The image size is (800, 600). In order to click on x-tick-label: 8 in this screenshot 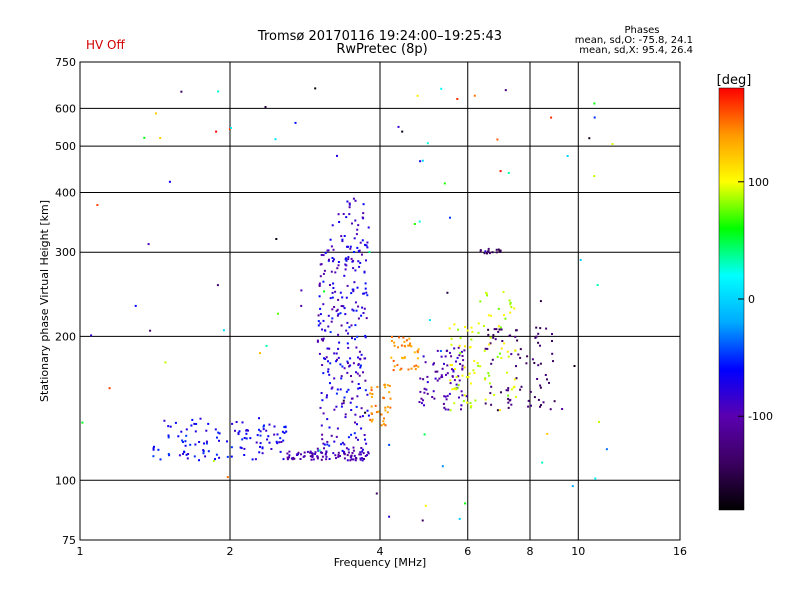, I will do `click(530, 551)`.